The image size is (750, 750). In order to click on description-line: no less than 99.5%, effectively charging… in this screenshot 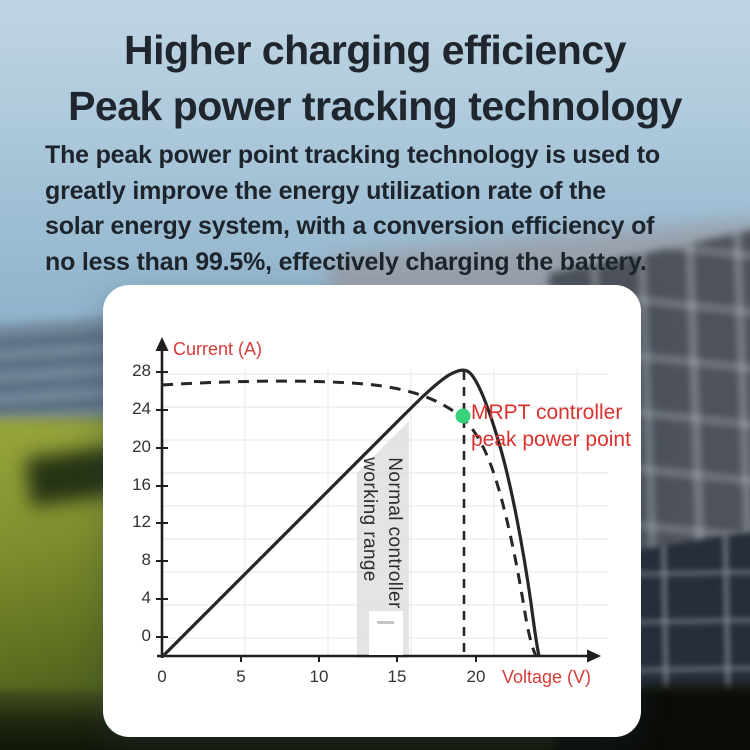, I will do `click(346, 261)`.